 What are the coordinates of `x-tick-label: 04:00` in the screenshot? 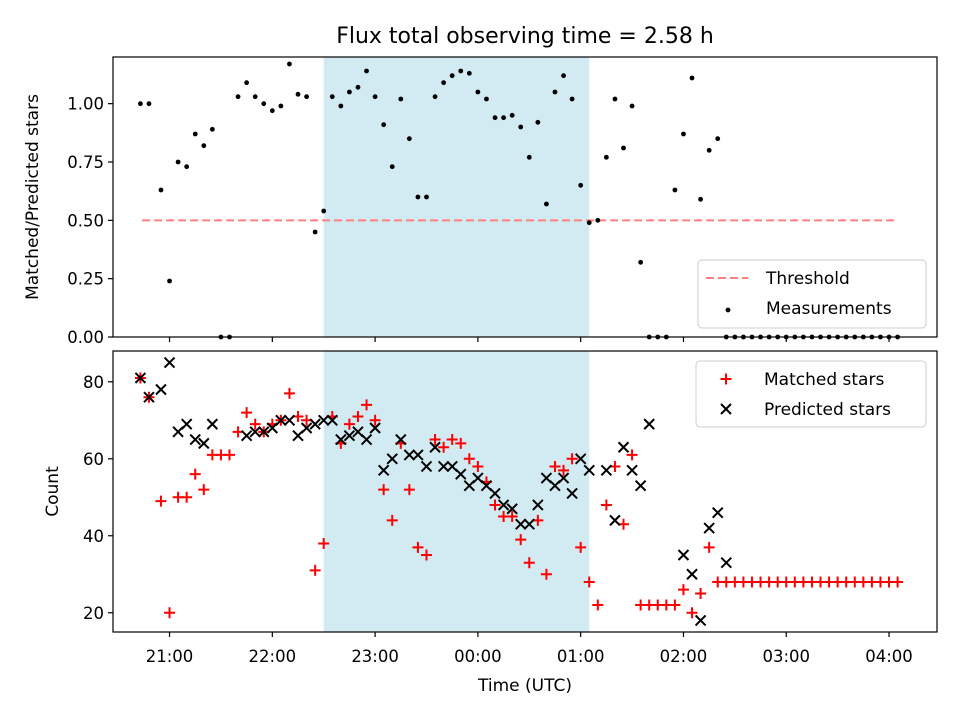 It's located at (889, 656).